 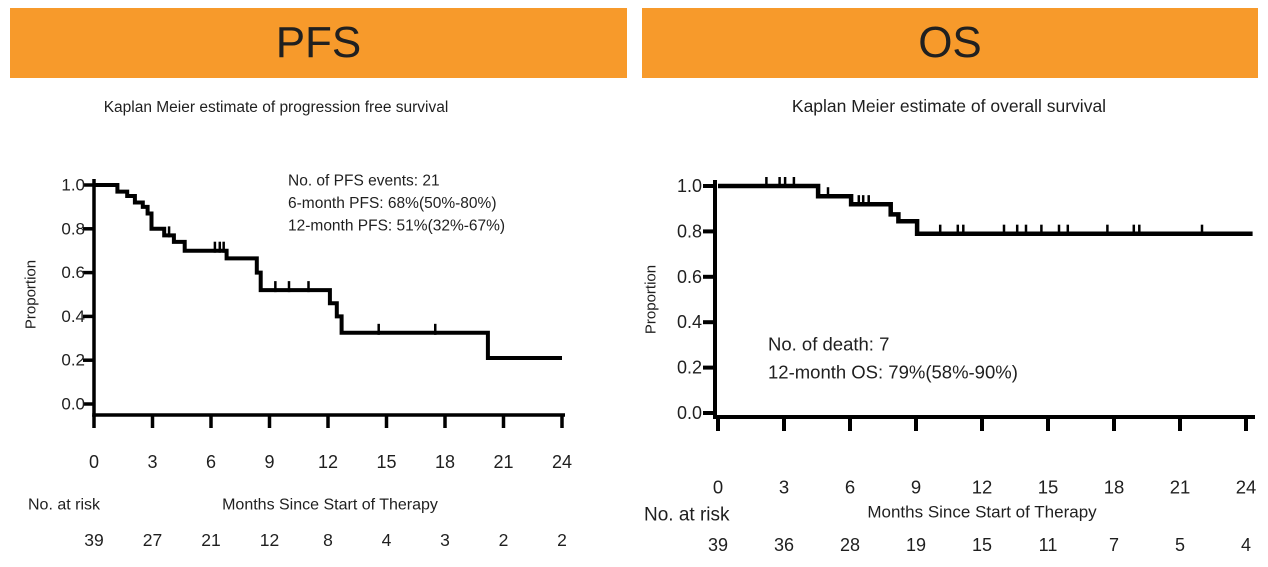 What do you see at coordinates (152, 540) in the screenshot?
I see `at-risk-number: 27` at bounding box center [152, 540].